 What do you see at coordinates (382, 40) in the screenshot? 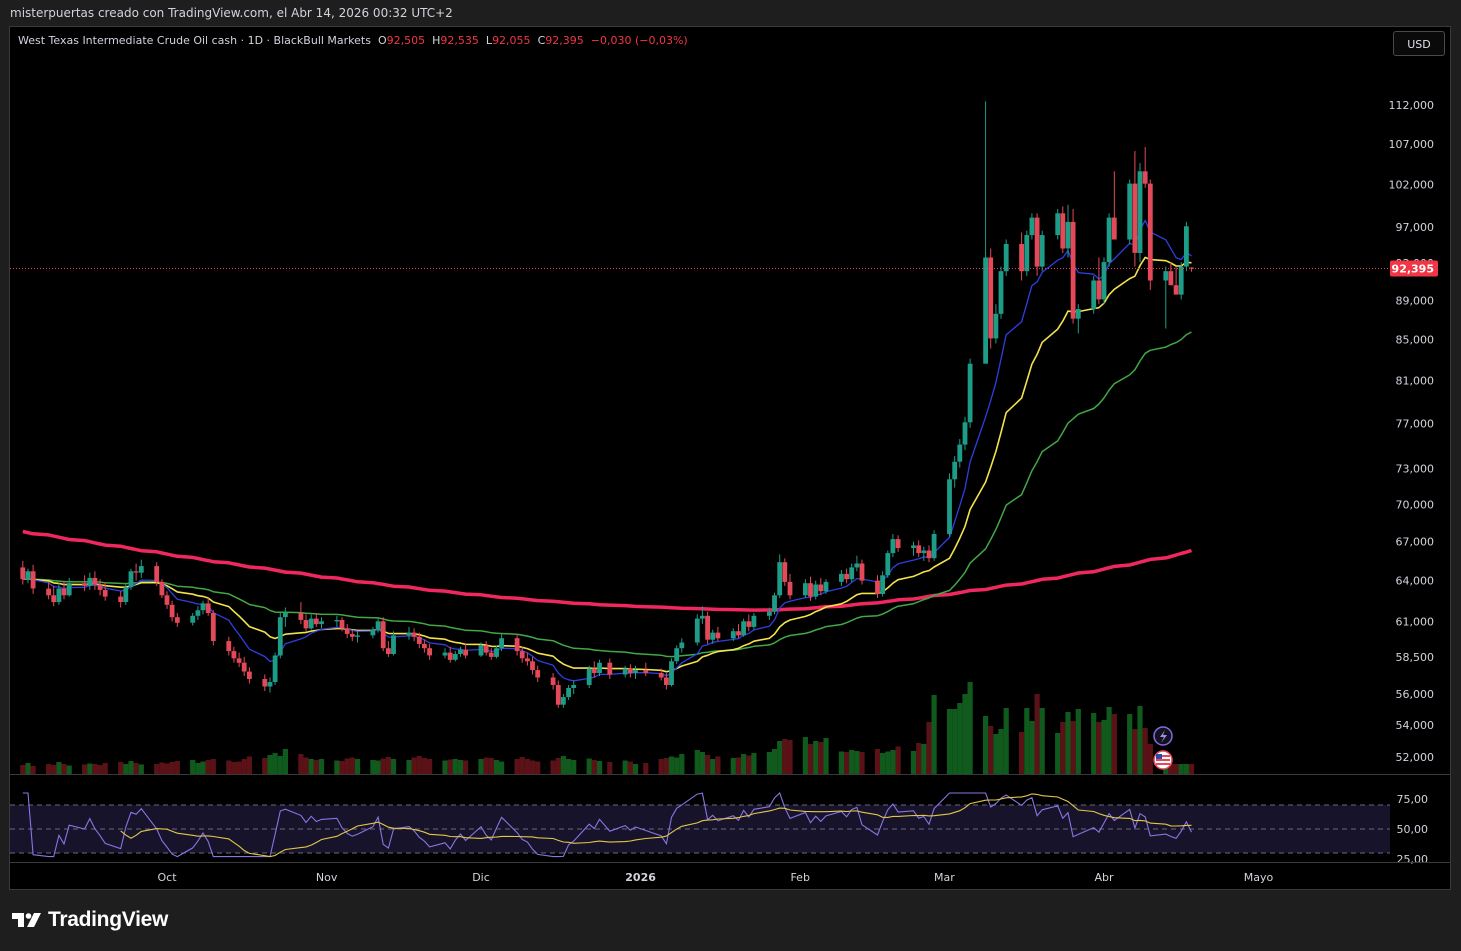
I see `open-label: O` at bounding box center [382, 40].